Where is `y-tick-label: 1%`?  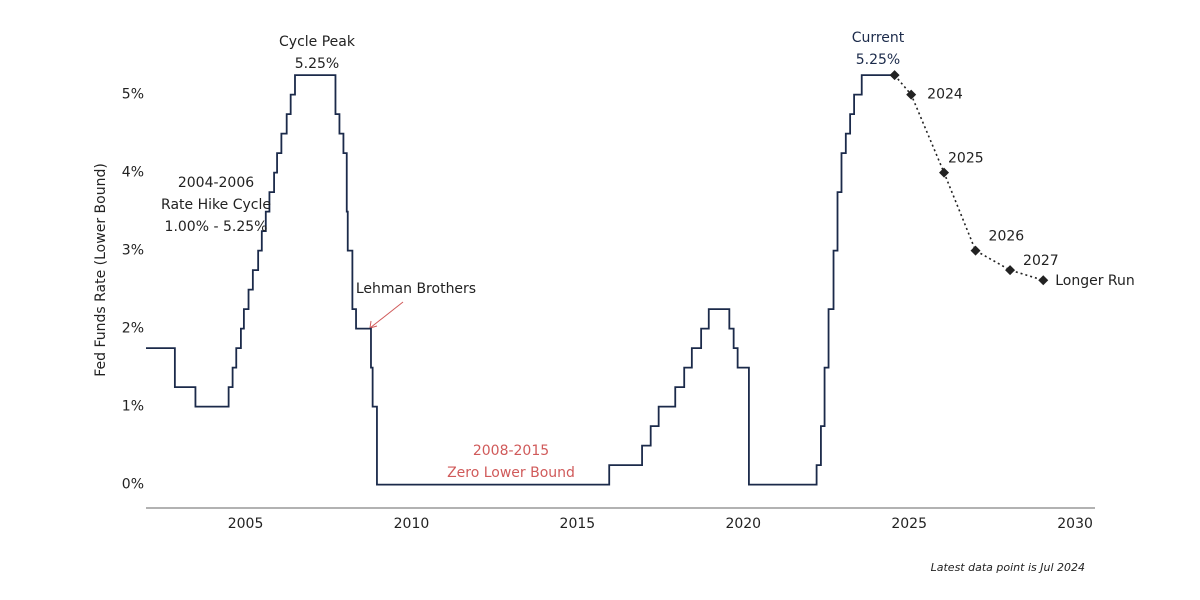
y-tick-label: 1% is located at coordinates (133, 407).